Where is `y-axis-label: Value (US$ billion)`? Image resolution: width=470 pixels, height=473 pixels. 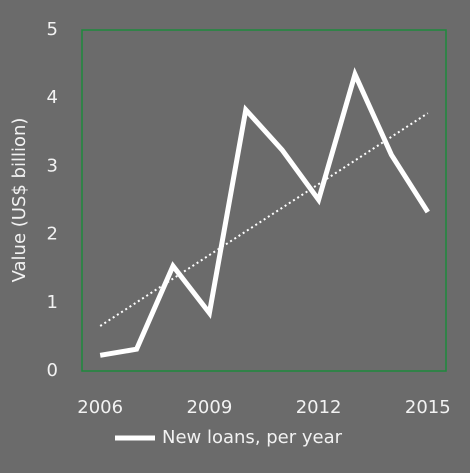
y-axis-label: Value (US$ billion) is located at coordinates (19, 200).